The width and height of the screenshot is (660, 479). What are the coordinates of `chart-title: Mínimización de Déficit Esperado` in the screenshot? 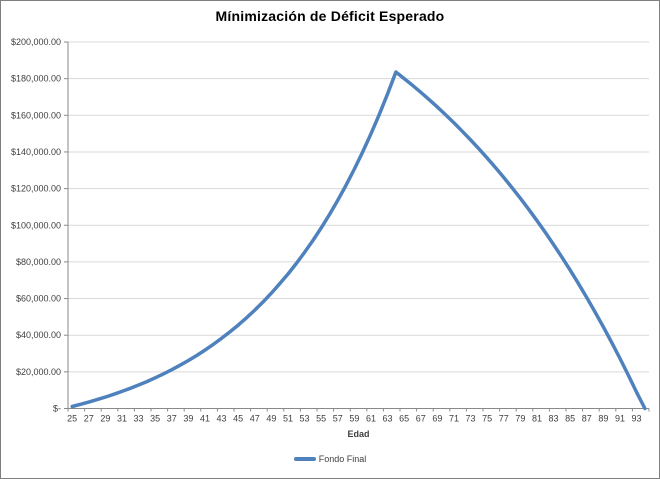 It's located at (330, 16).